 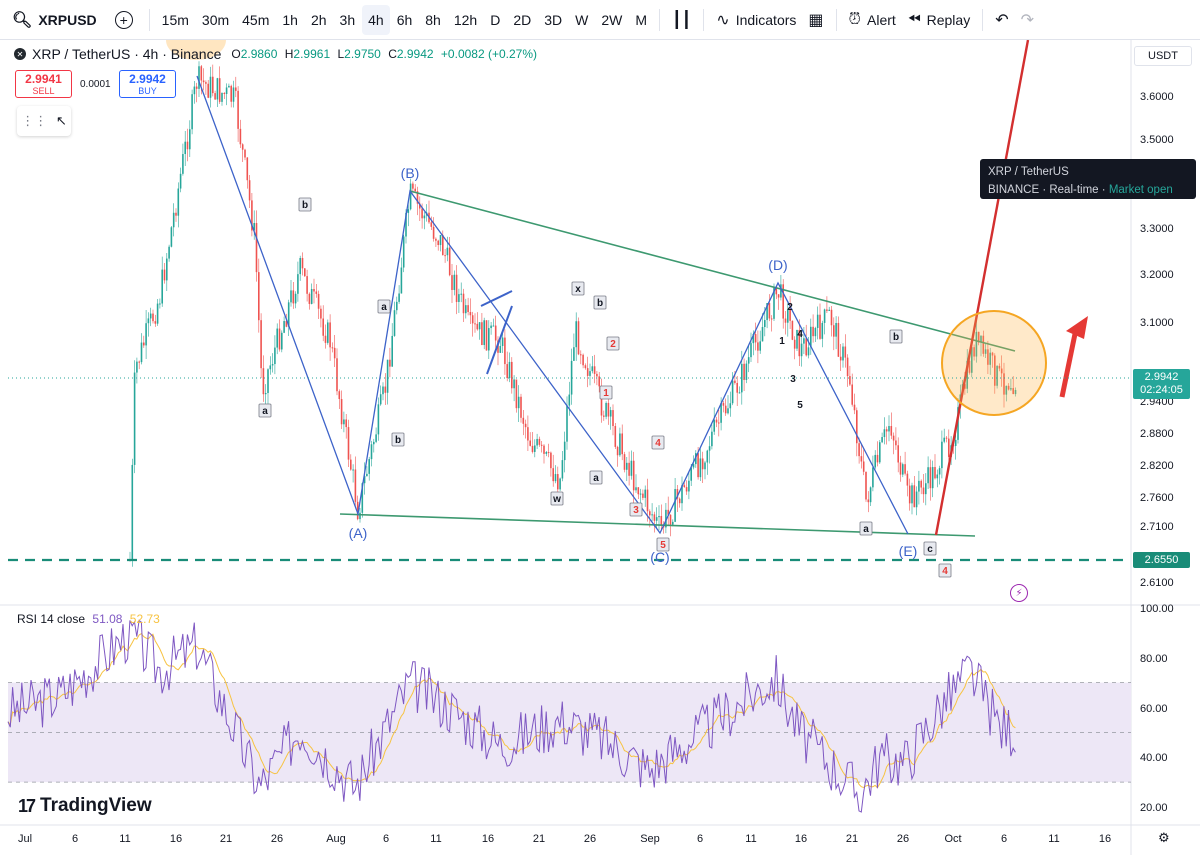 I want to click on price-tick: 2.8200, so click(x=1157, y=466).